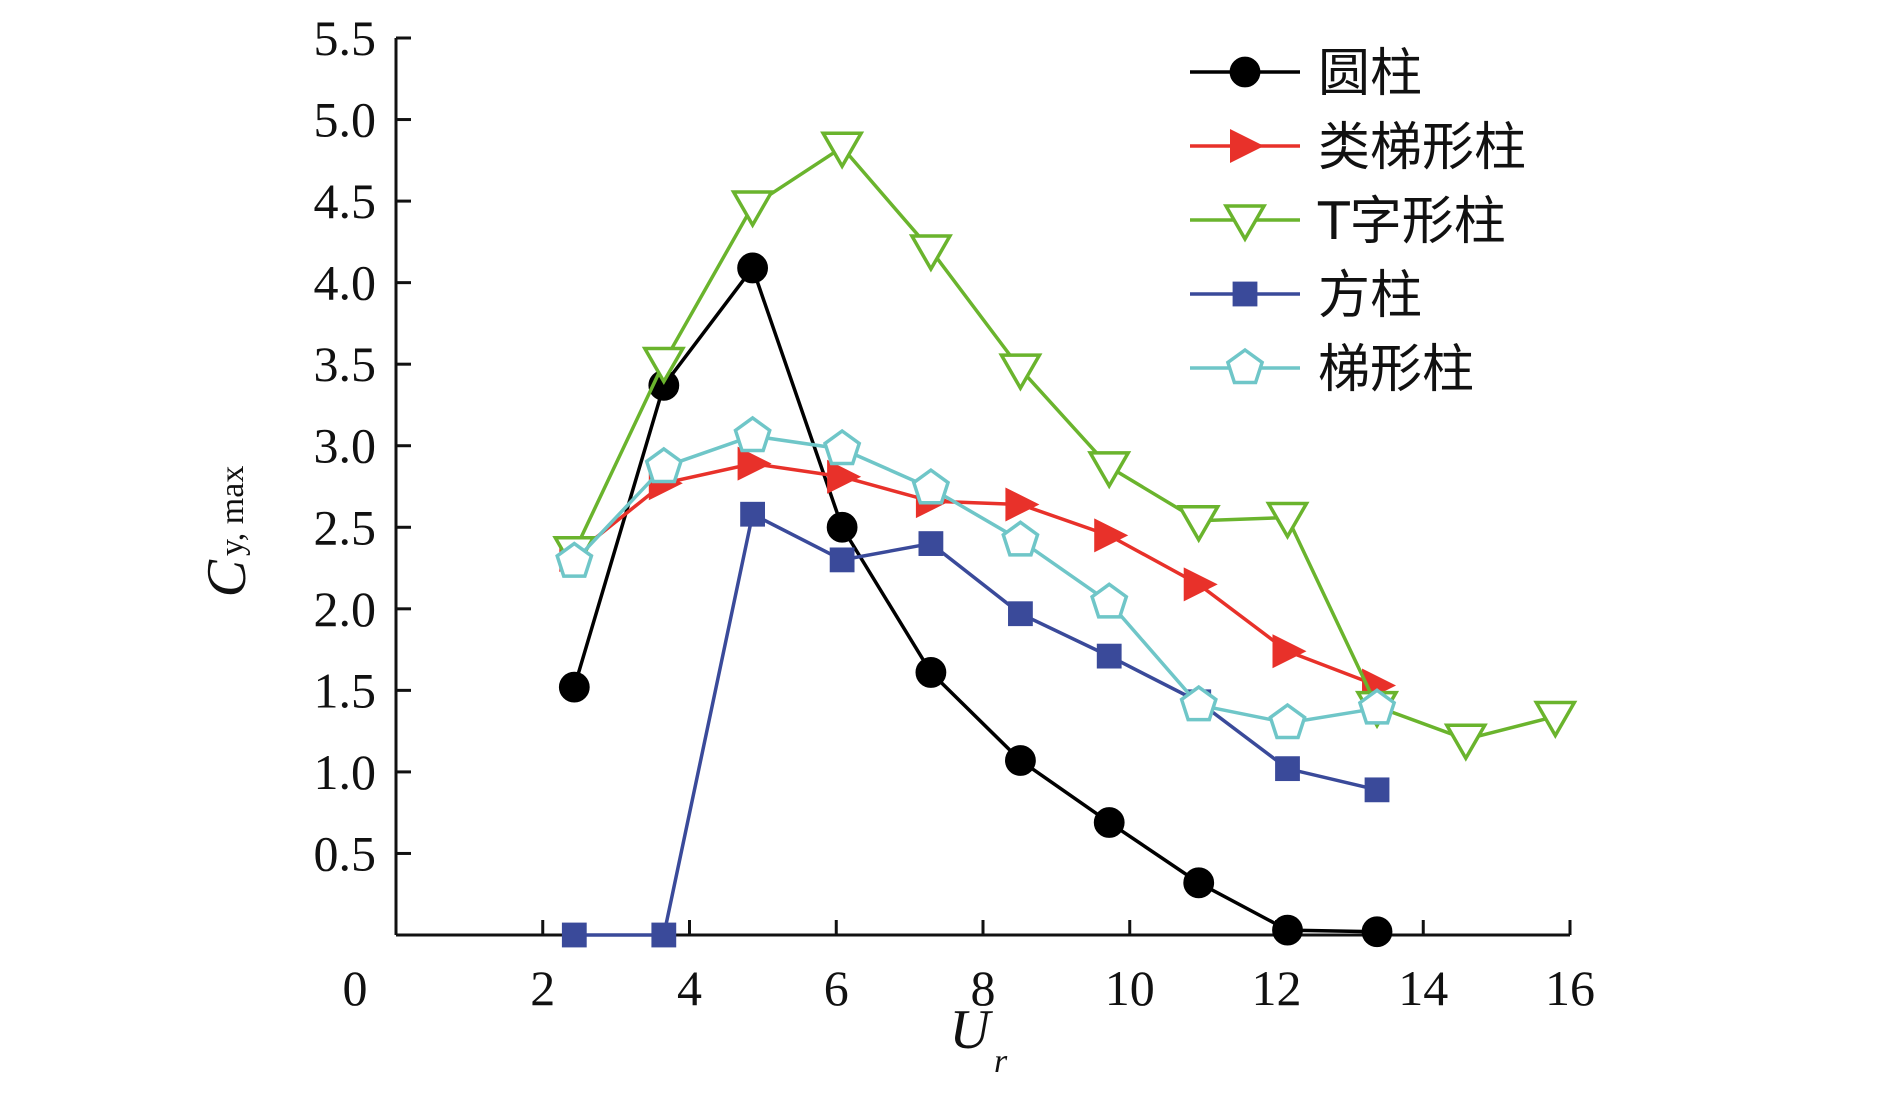 This screenshot has width=1890, height=1094. Describe the element at coordinates (345, 690) in the screenshot. I see `y-tick-label: 1.5` at that location.